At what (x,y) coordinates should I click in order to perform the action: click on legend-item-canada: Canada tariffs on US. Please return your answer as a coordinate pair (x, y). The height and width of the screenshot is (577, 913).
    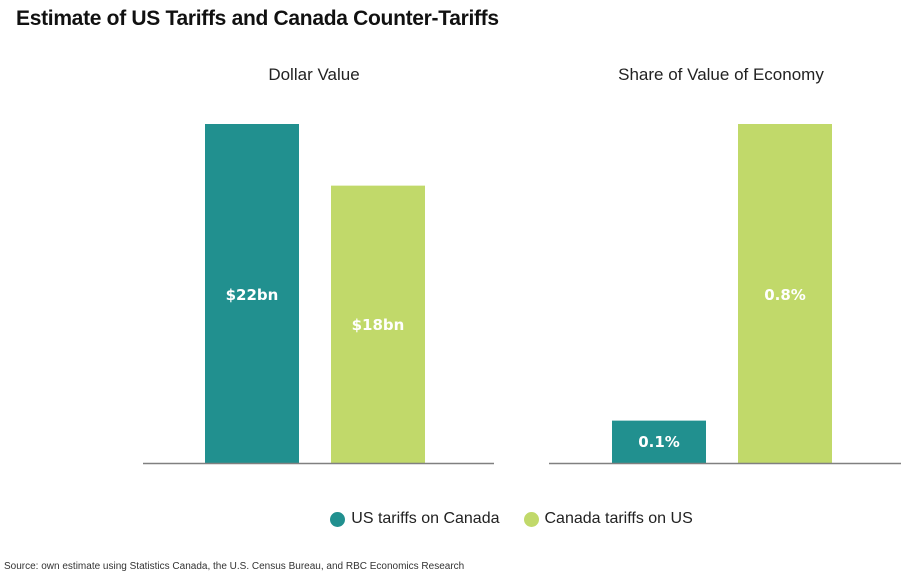
    Looking at the image, I should click on (608, 519).